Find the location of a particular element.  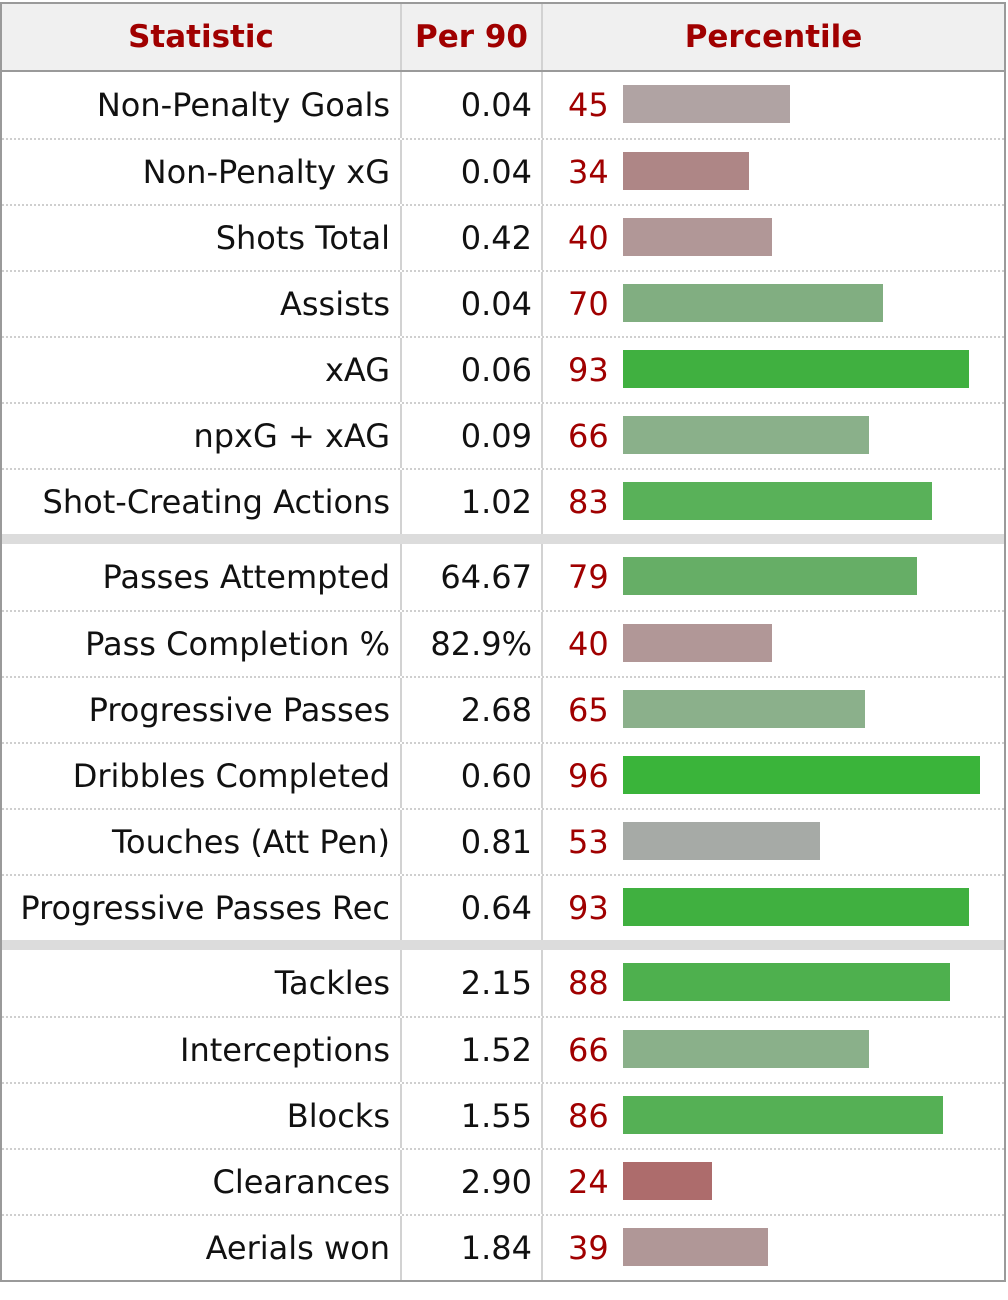

percentile-value: 34 is located at coordinates (588, 172).